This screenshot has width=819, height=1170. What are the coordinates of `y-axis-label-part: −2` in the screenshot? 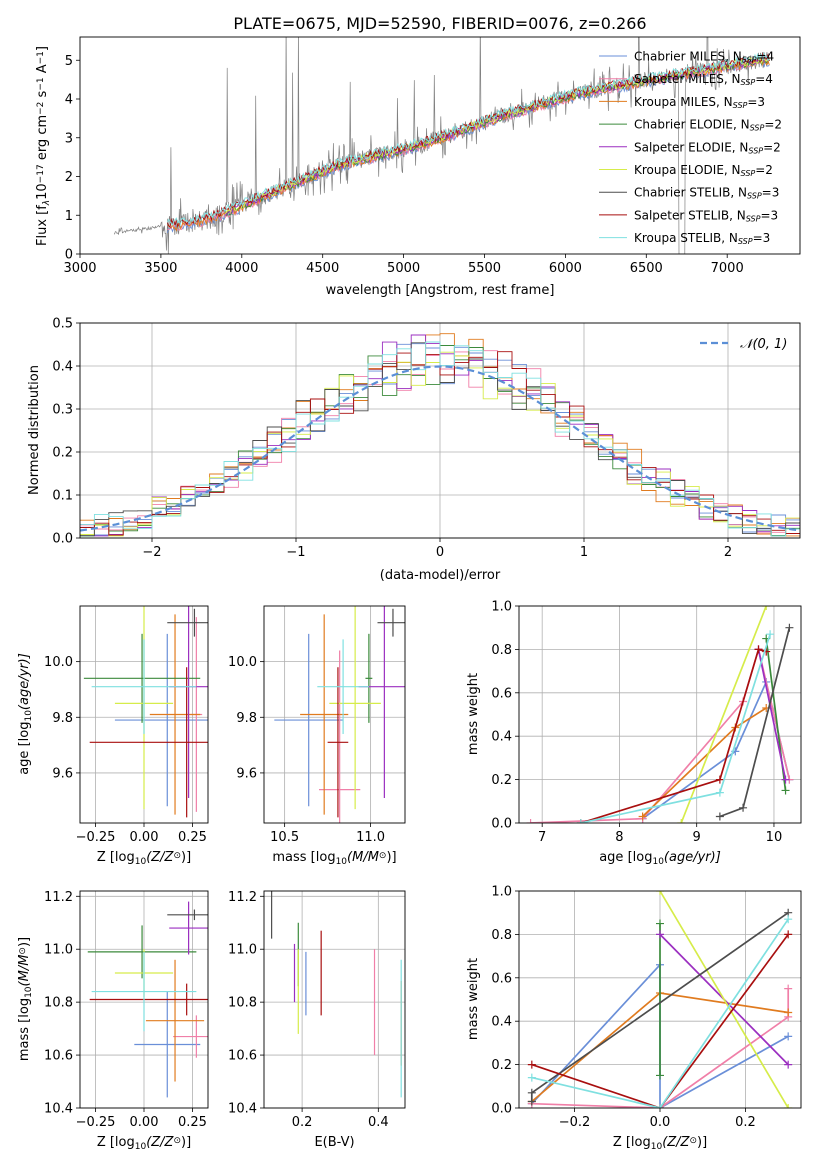 It's located at (41, 108).